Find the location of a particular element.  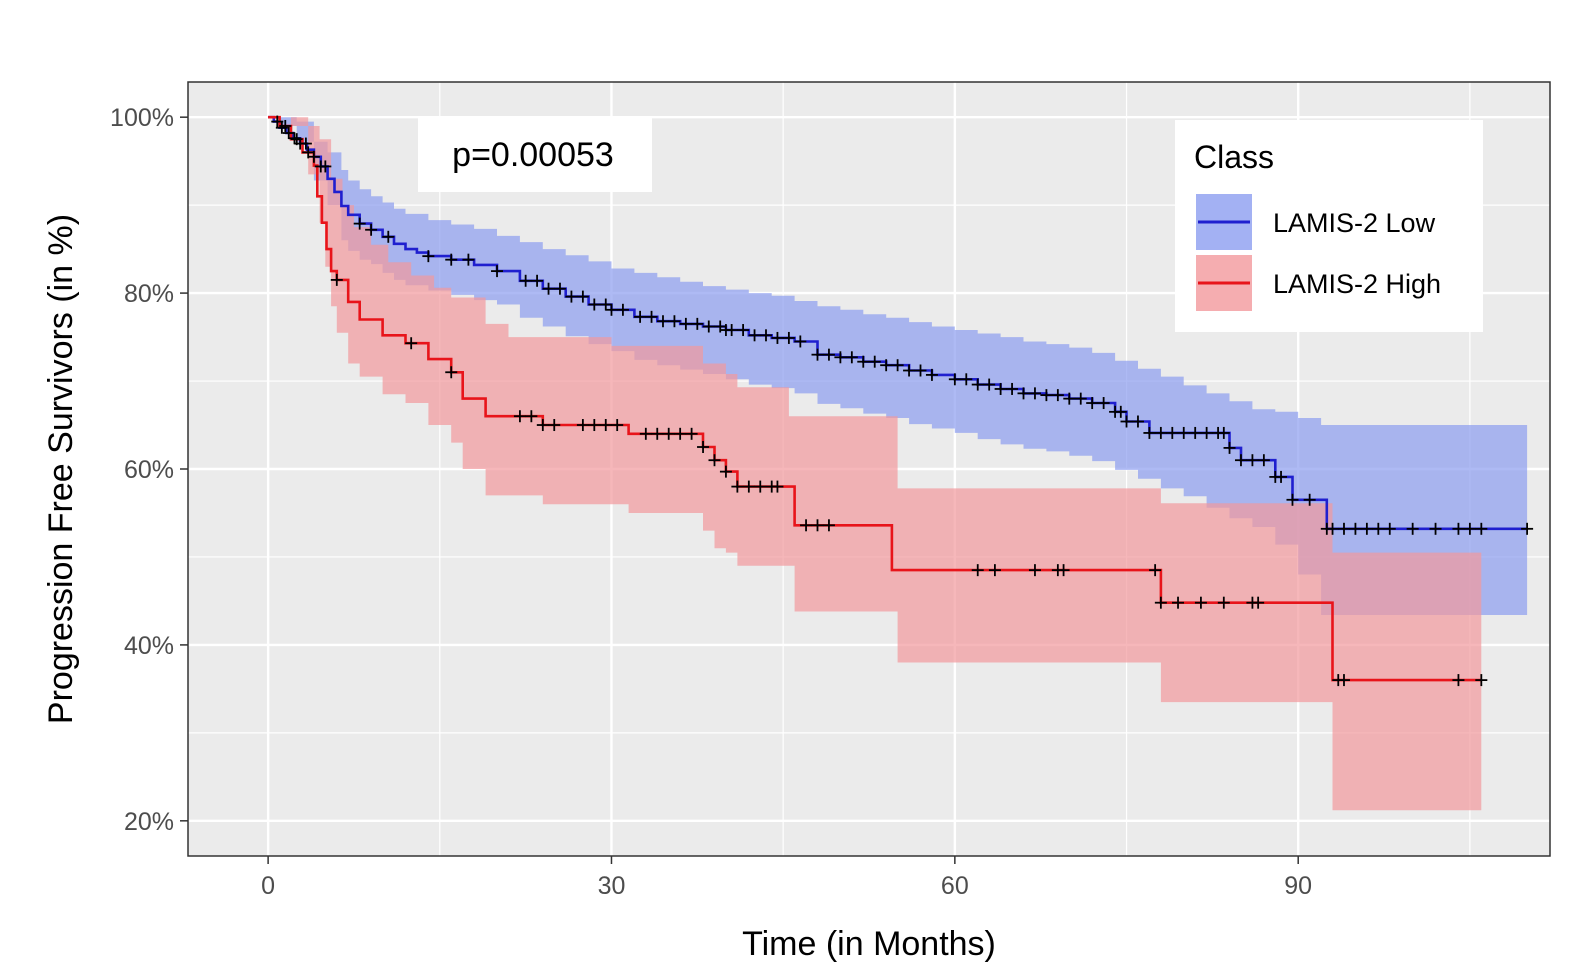

x-tick-label: 60 is located at coordinates (955, 886).